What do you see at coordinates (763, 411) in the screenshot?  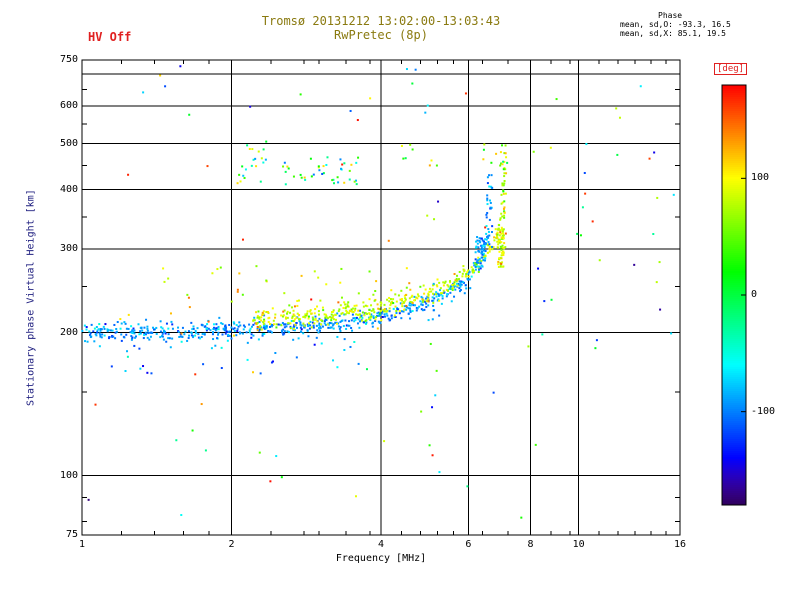 I see `colorbar-tick-label: -100` at bounding box center [763, 411].